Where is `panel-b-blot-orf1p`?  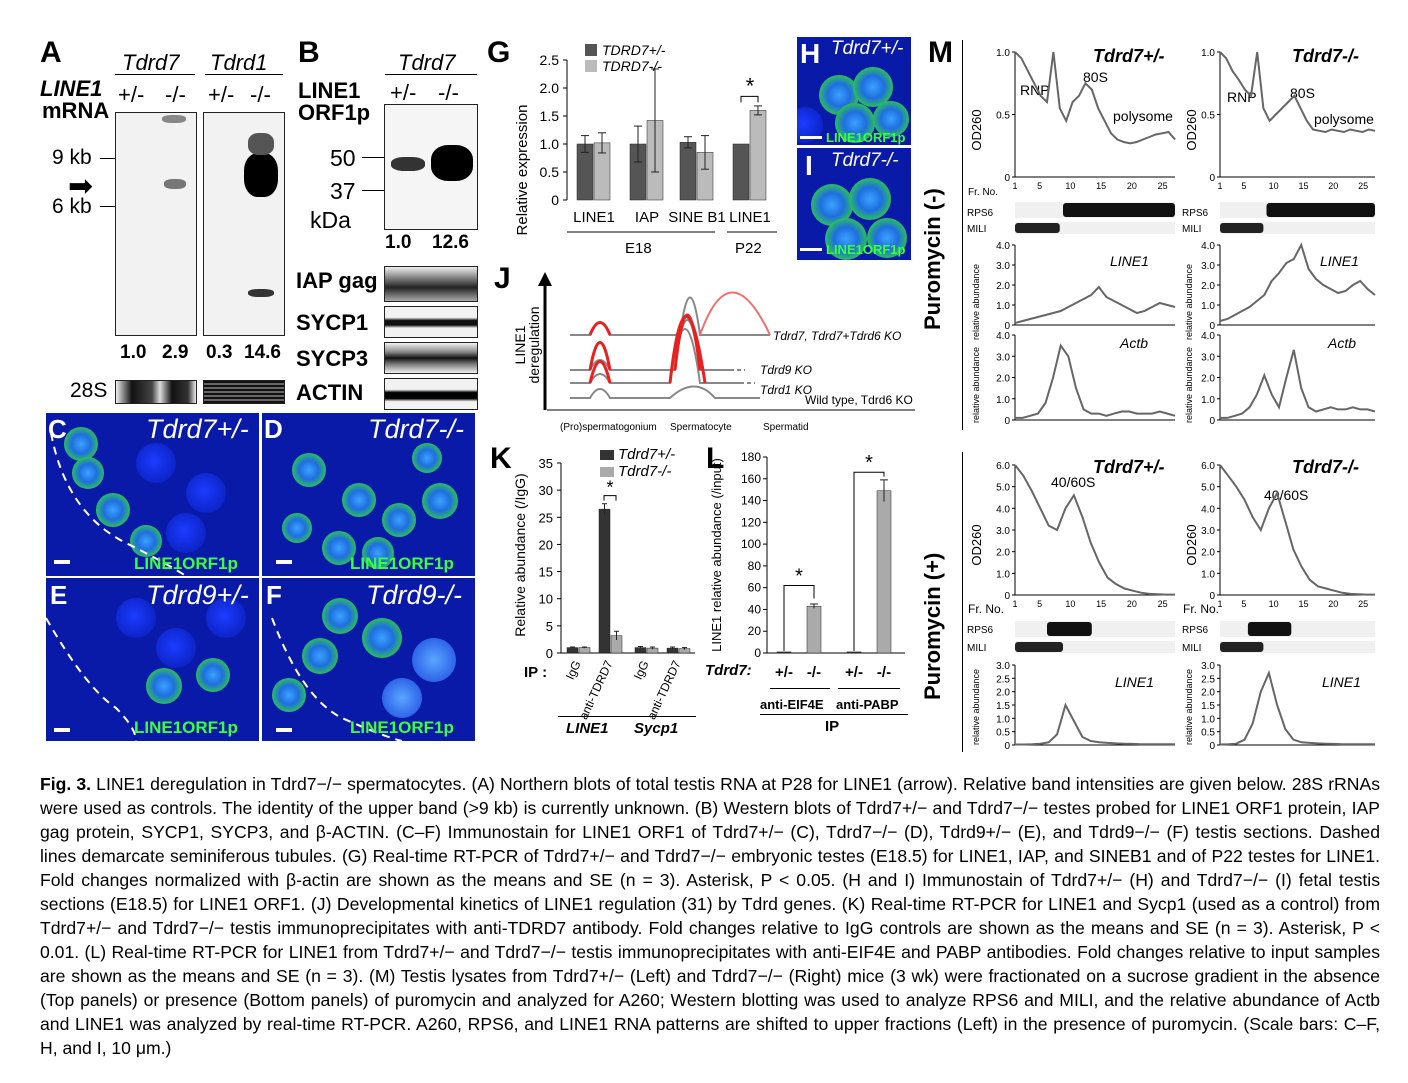
panel-b-blot-orf1p is located at coordinates (431, 167).